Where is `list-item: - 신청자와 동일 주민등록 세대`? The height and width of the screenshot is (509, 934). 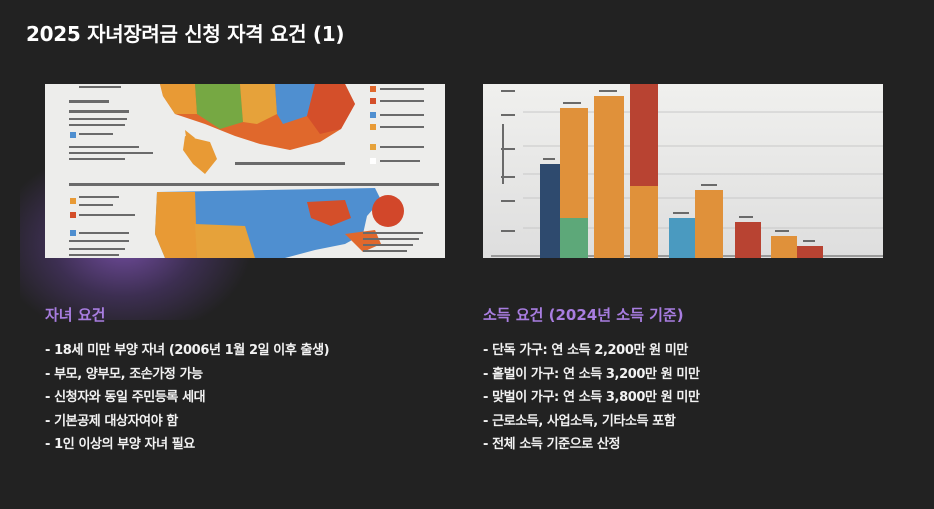 list-item: - 신청자와 동일 주민등록 세대 is located at coordinates (125, 398).